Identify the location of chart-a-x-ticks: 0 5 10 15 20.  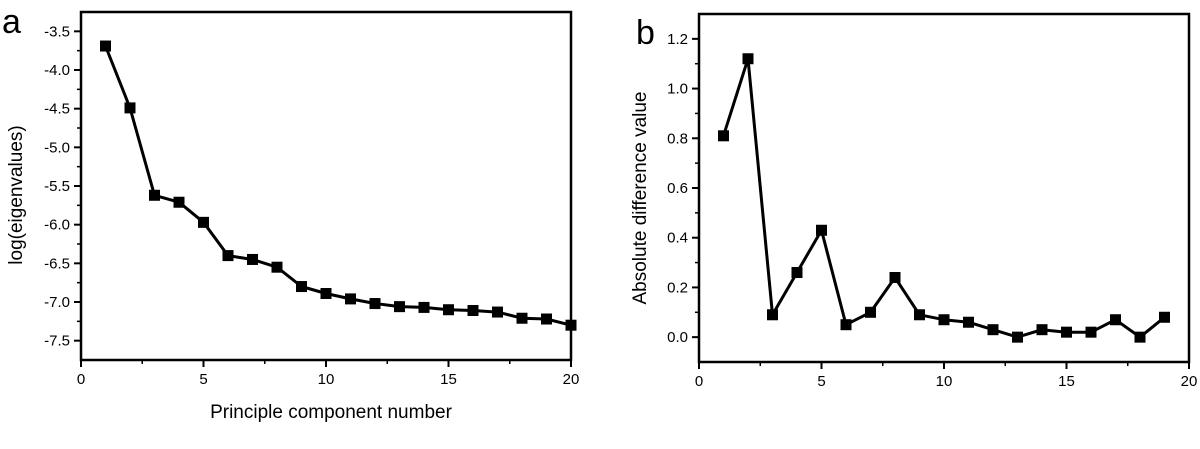
(328, 374).